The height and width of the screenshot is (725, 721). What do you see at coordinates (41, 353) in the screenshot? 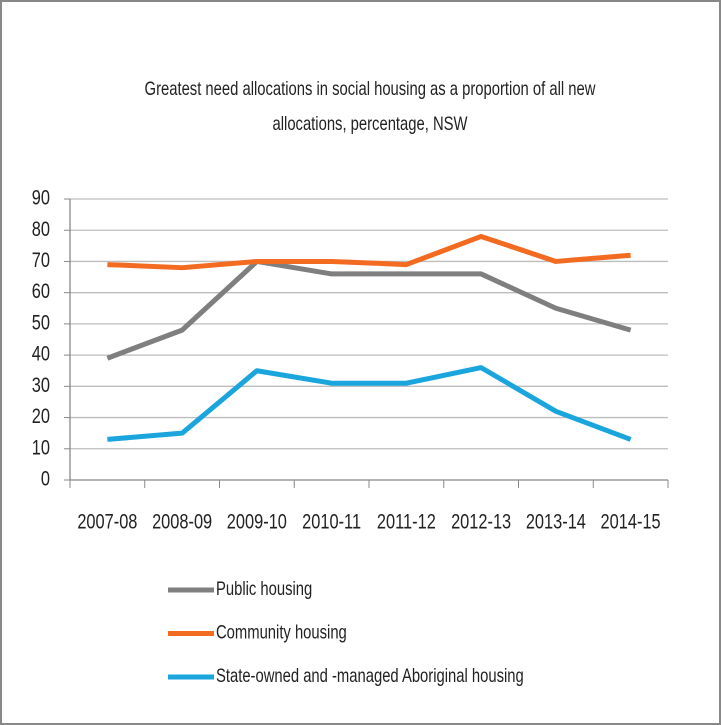
I see `y-tick-label: 40` at bounding box center [41, 353].